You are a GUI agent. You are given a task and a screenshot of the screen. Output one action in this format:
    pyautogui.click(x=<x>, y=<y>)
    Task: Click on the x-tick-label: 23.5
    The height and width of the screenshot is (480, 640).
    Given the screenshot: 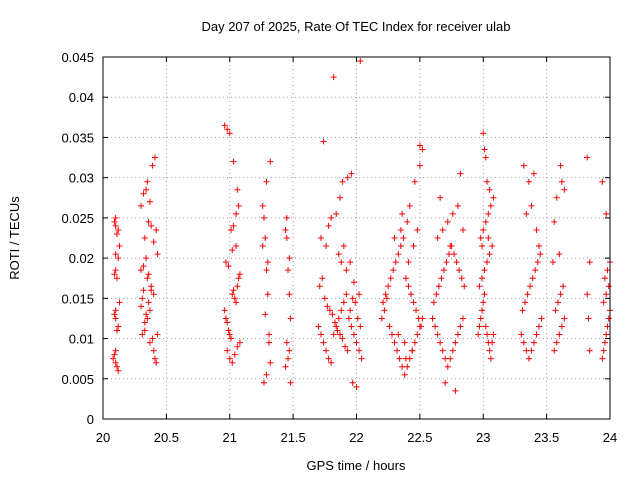 What is the action you would take?
    pyautogui.click(x=546, y=437)
    